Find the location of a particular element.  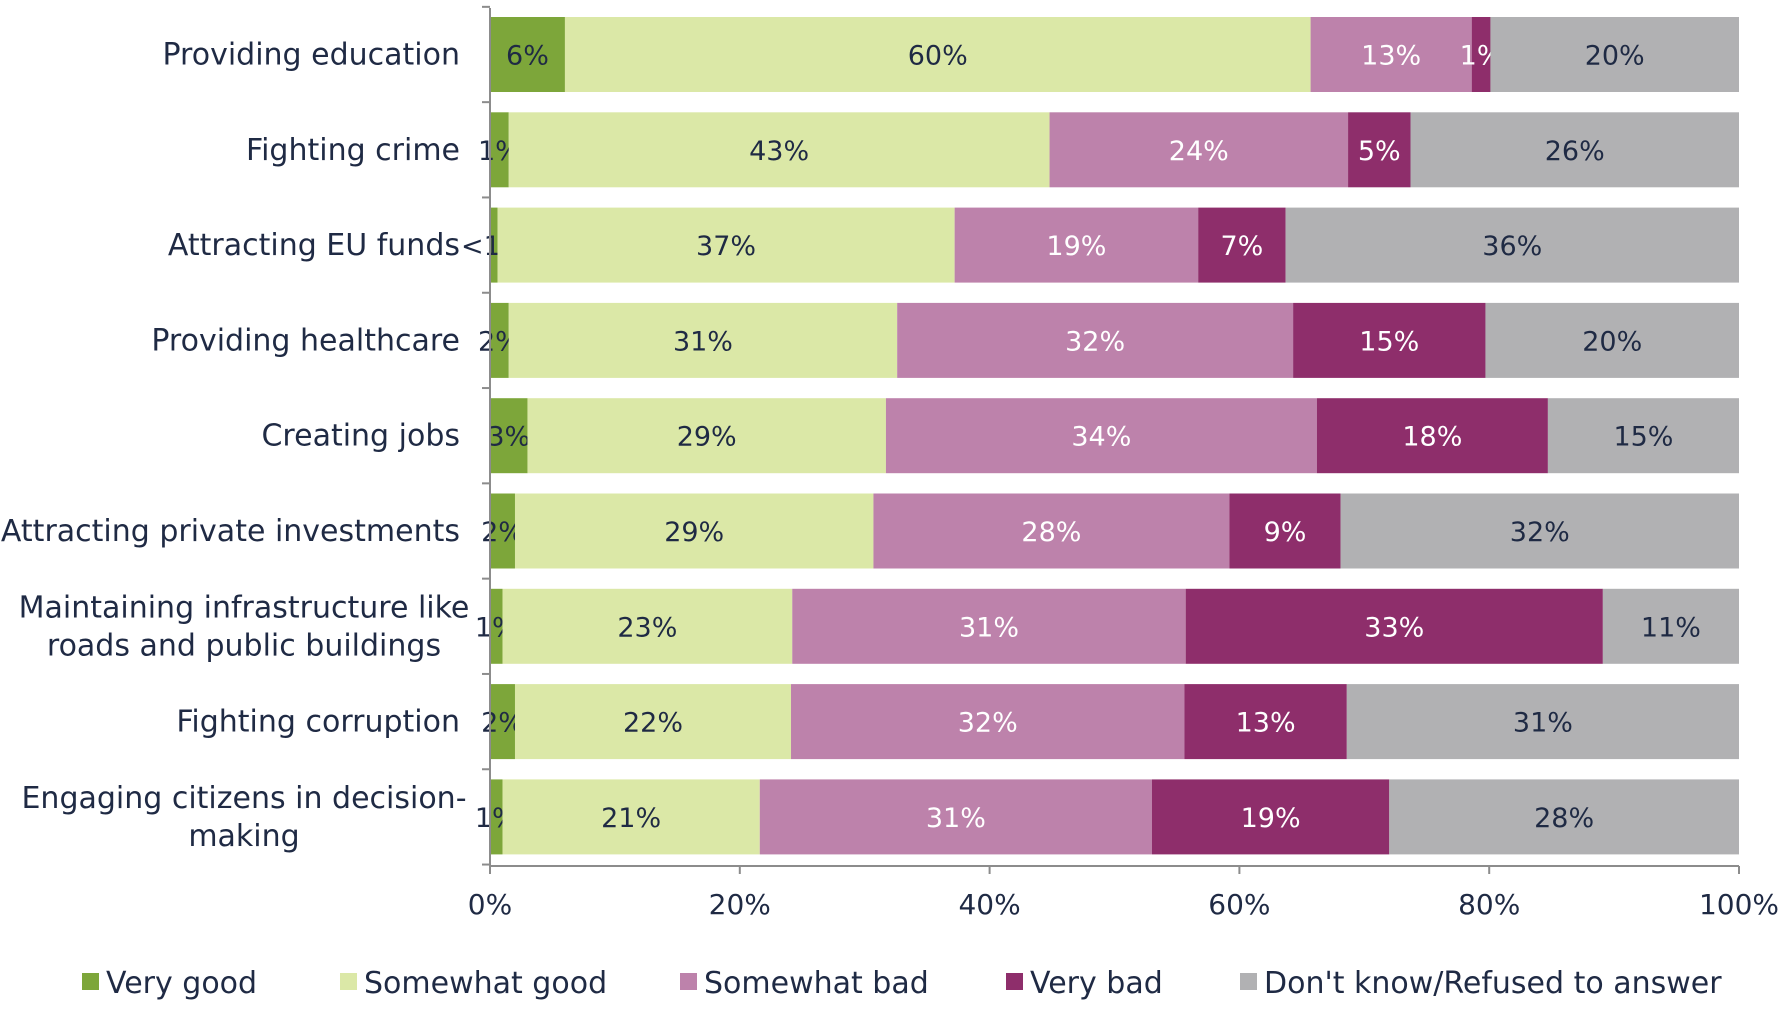

legend-label: Very good is located at coordinates (181, 983).